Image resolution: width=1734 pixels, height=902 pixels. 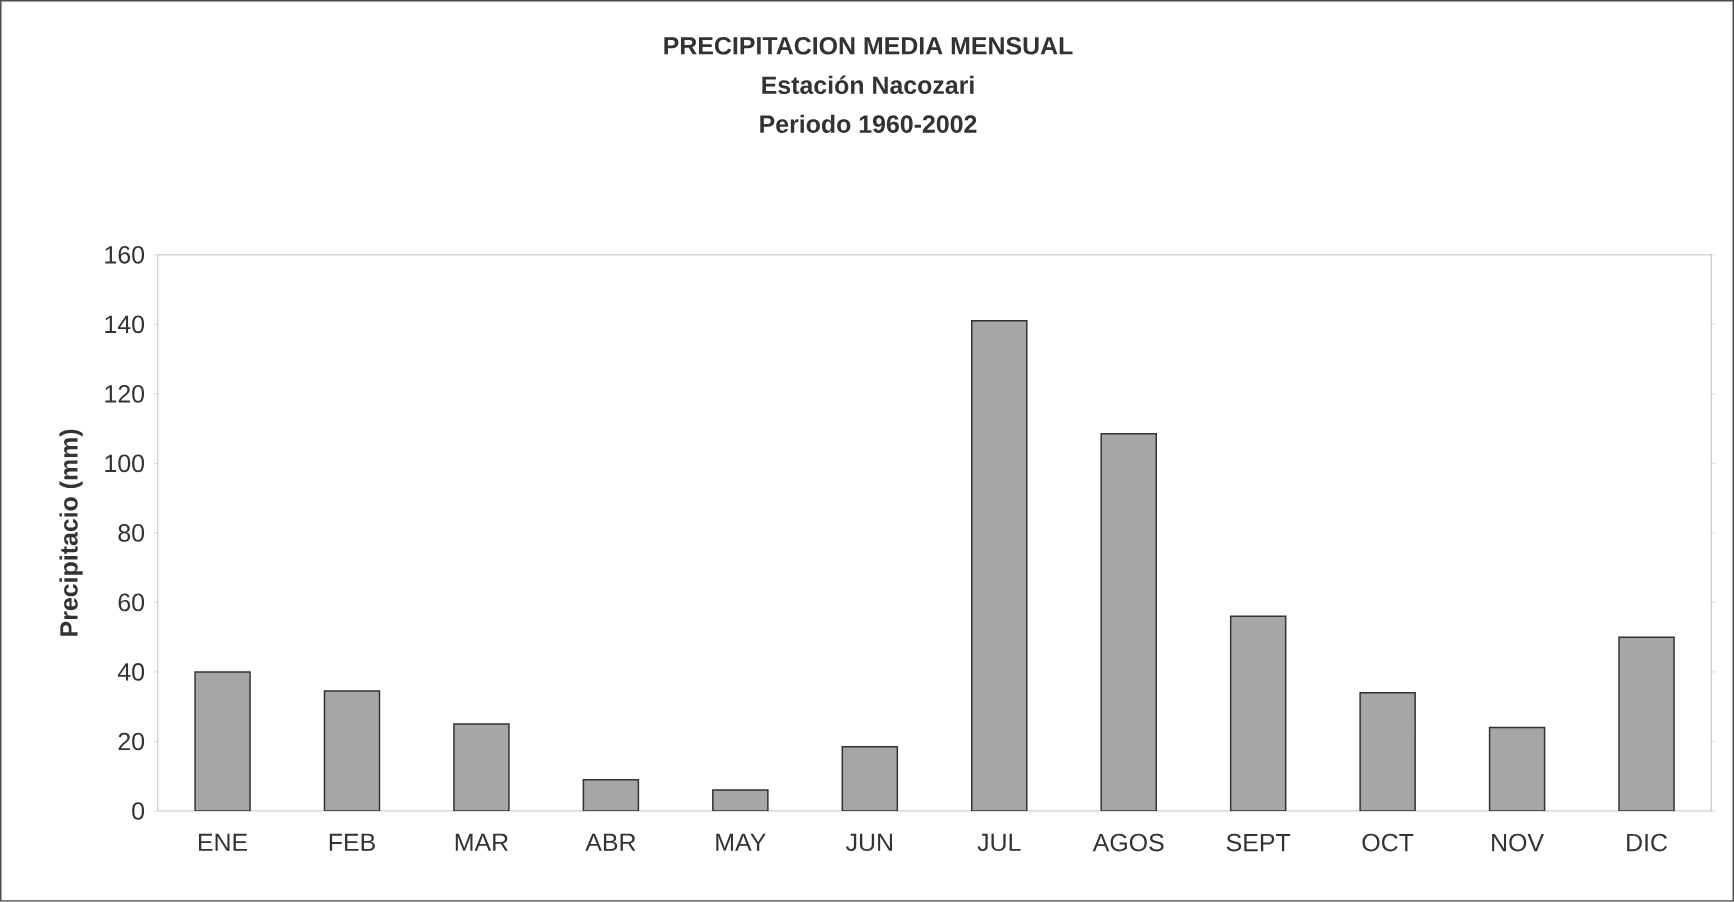 I want to click on y-tick-label: 60, so click(x=131, y=602).